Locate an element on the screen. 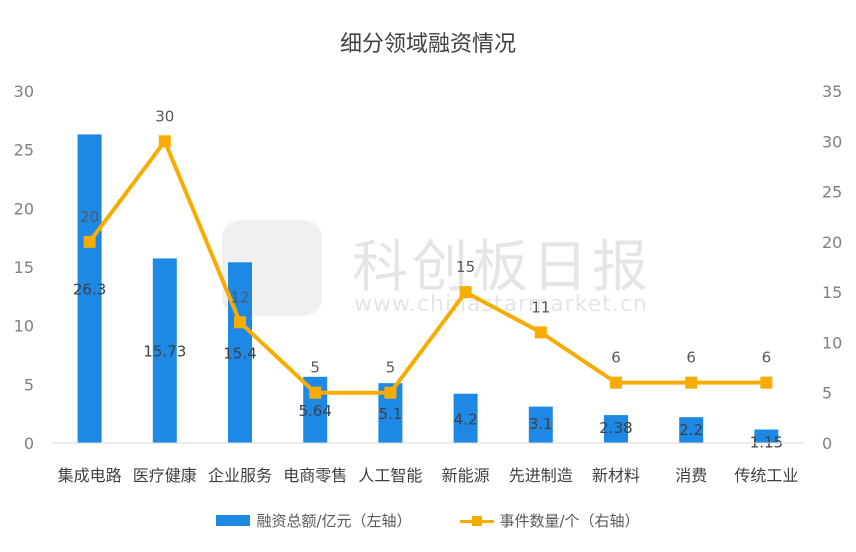 The height and width of the screenshot is (552, 856). bar-data-label: 3.1 is located at coordinates (541, 424).